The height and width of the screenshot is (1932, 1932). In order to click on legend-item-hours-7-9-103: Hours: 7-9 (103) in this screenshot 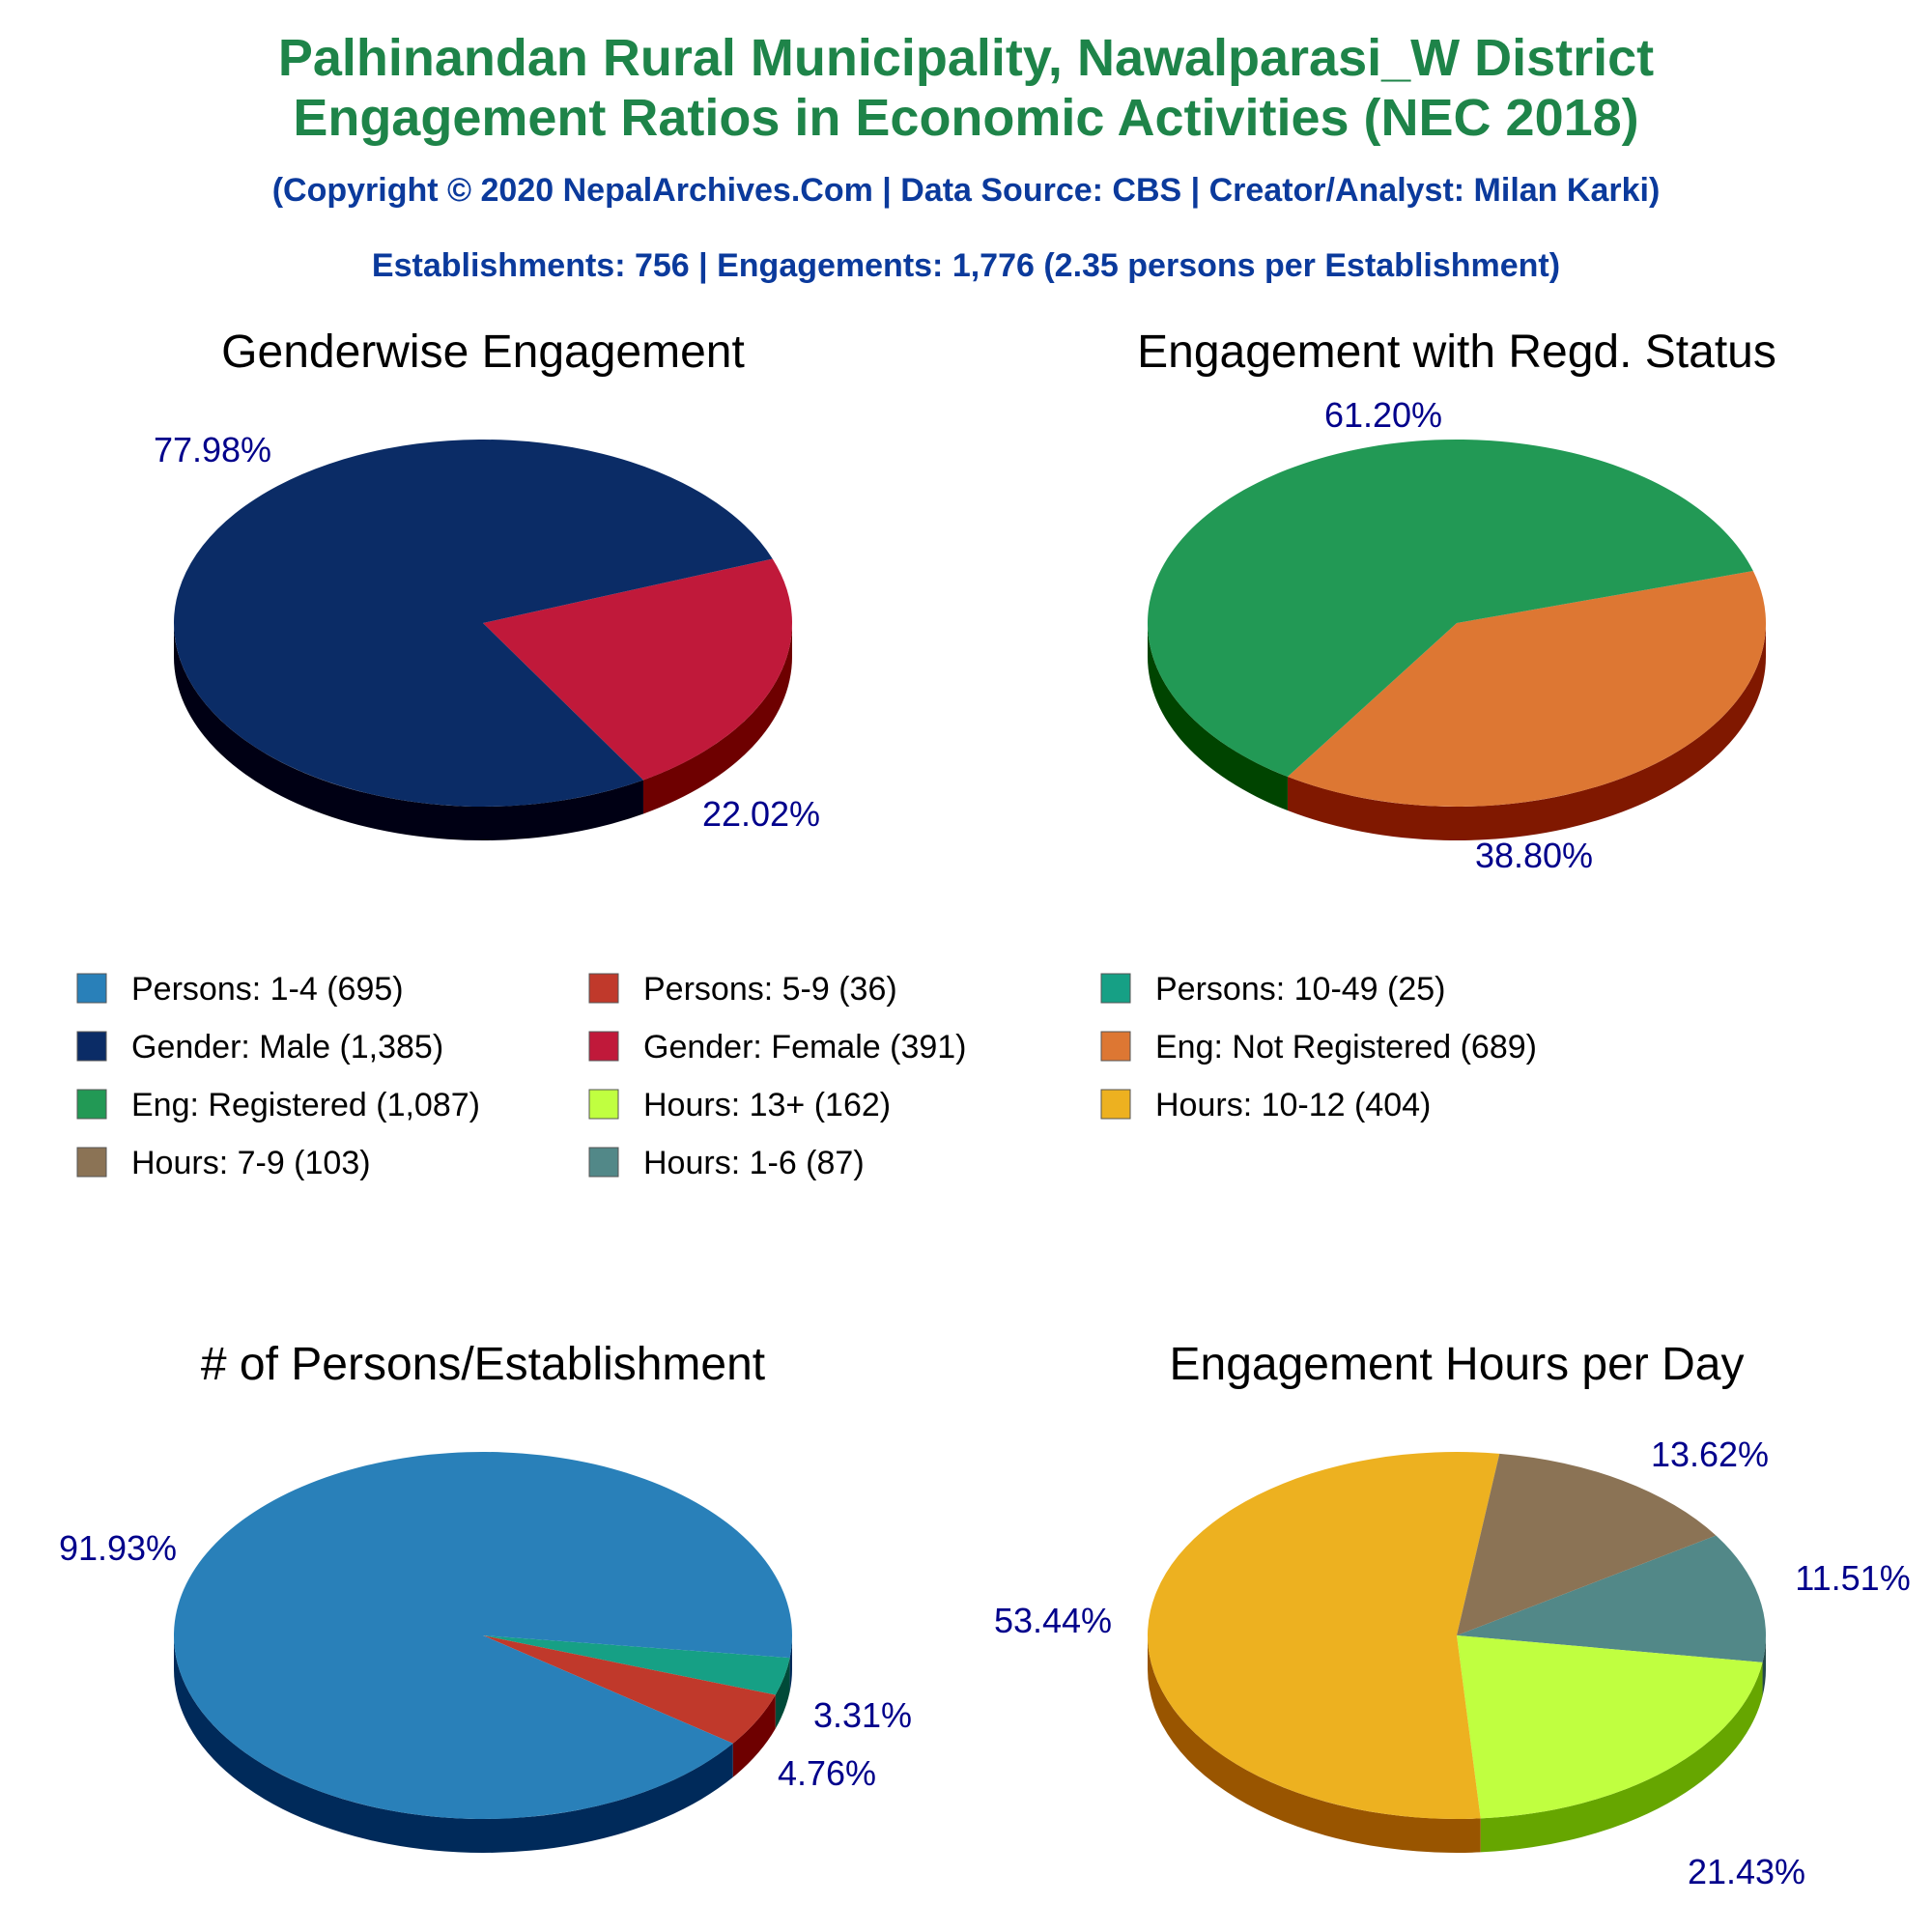, I will do `click(223, 1163)`.